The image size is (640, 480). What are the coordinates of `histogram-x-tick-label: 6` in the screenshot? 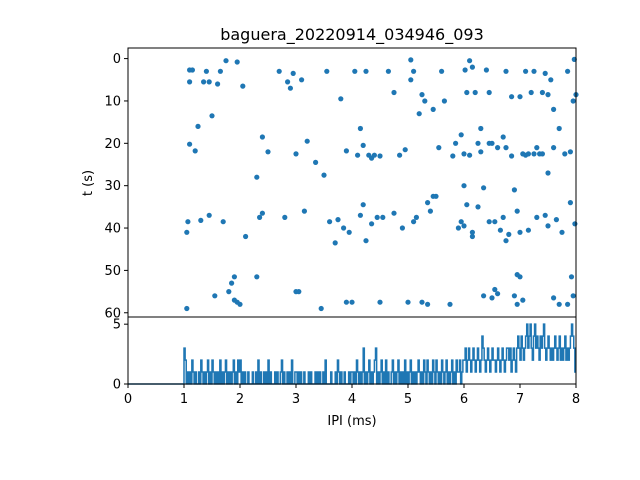 It's located at (464, 399).